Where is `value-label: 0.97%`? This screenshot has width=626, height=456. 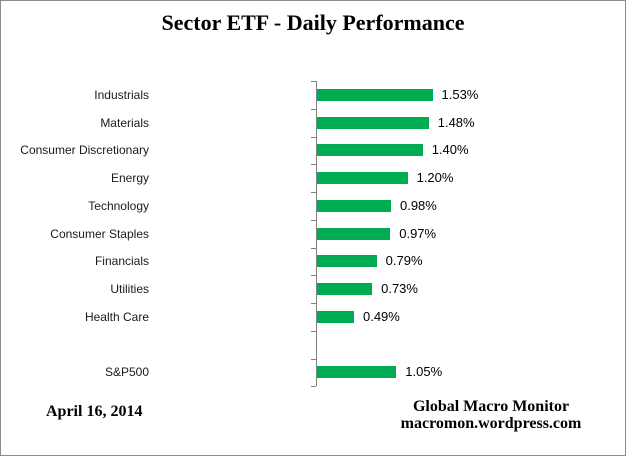 value-label: 0.97% is located at coordinates (418, 233).